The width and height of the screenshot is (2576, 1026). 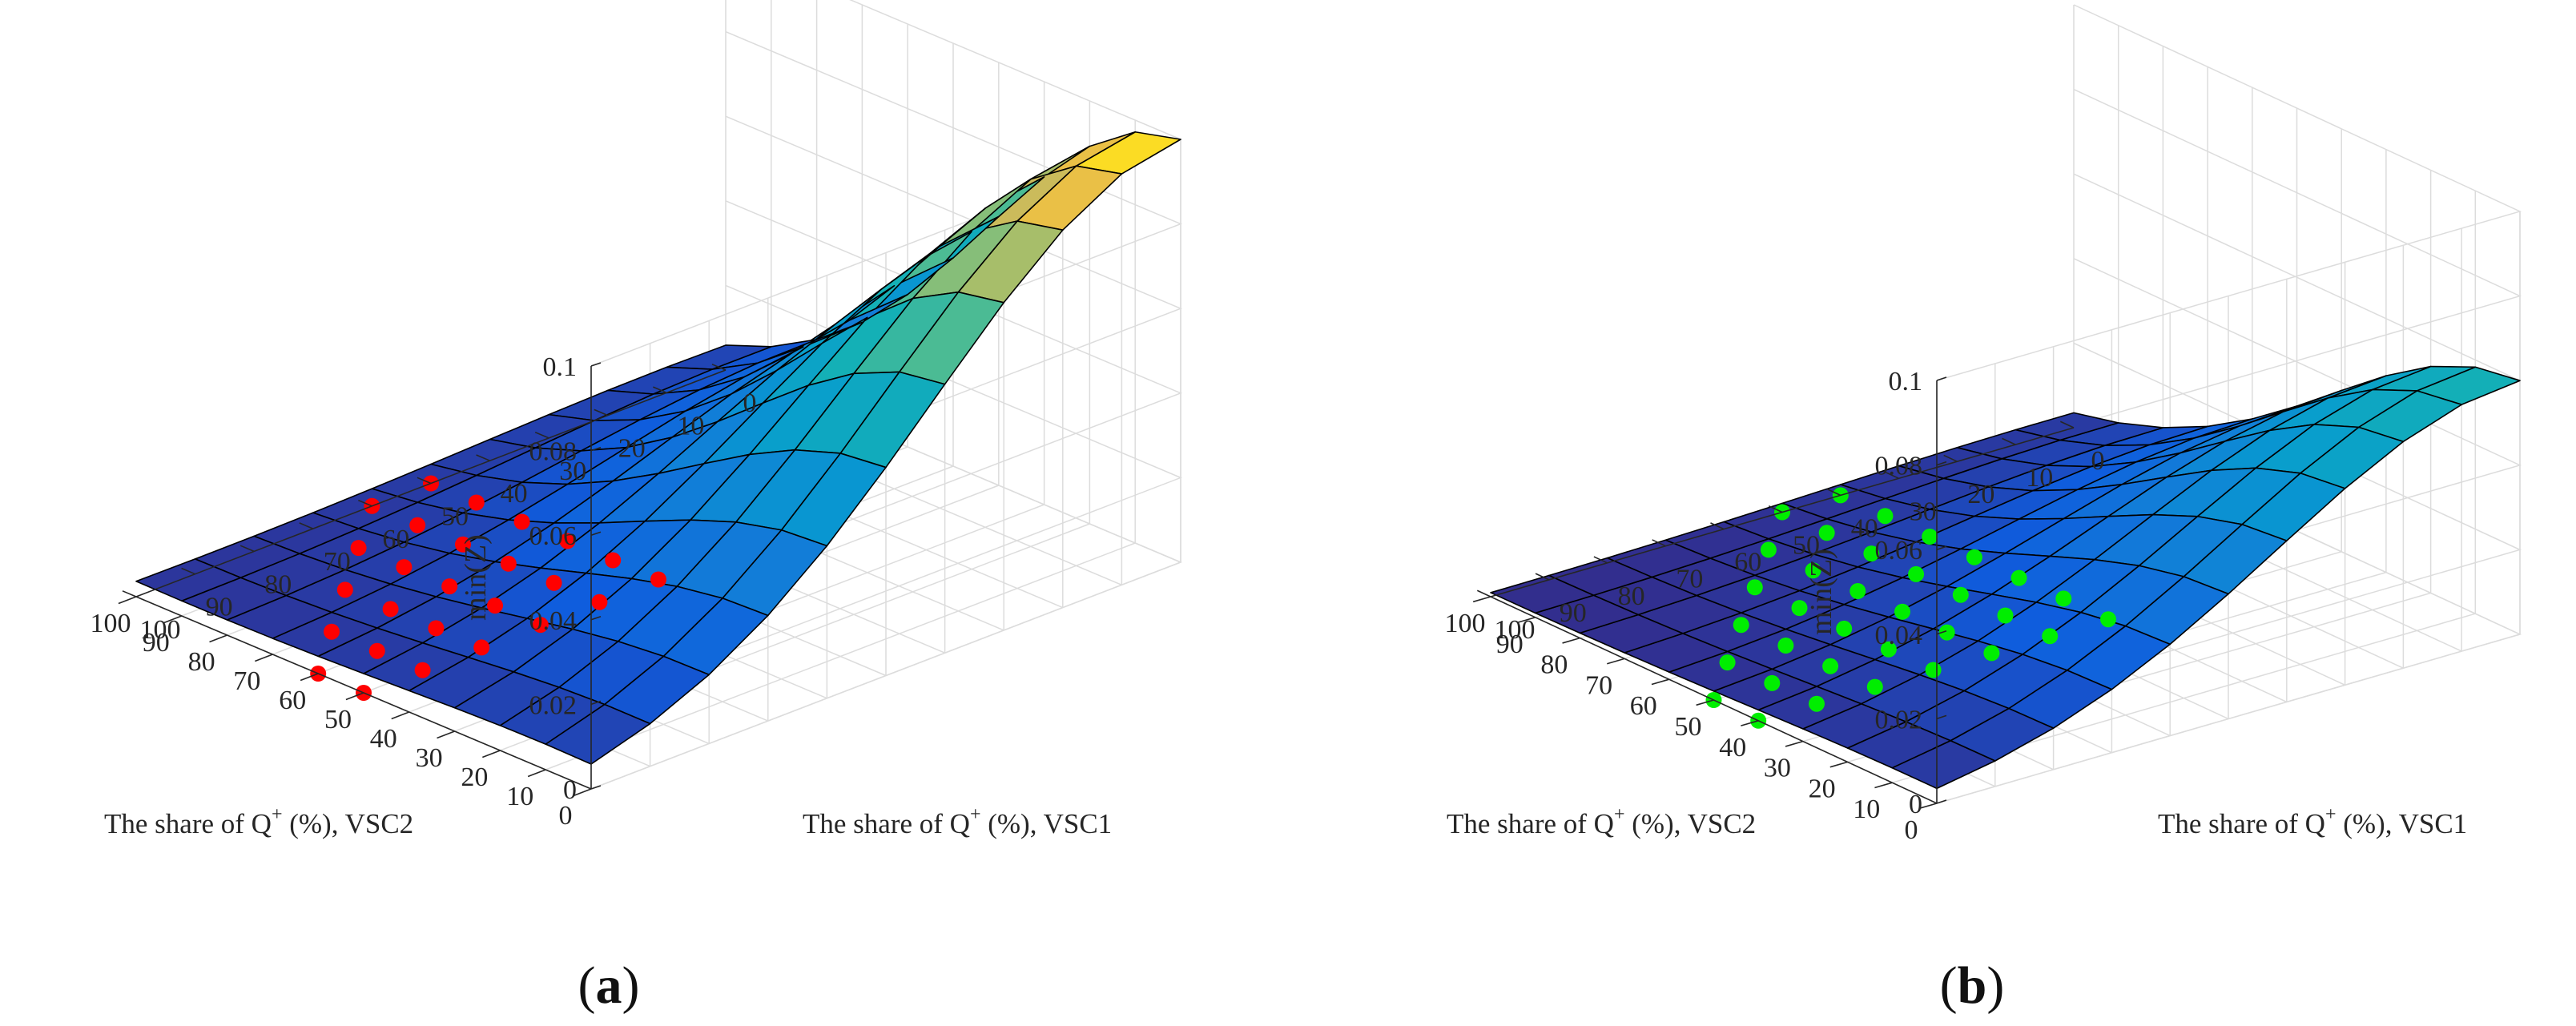 What do you see at coordinates (553, 452) in the screenshot?
I see `z-tick-label: 0.08` at bounding box center [553, 452].